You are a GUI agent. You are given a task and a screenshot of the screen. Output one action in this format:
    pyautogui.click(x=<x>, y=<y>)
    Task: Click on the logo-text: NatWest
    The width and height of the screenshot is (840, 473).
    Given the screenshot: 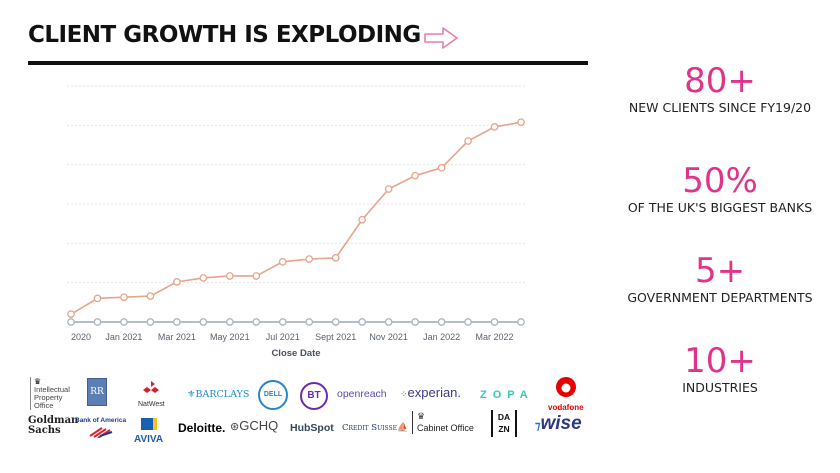 What is the action you would take?
    pyautogui.click(x=151, y=404)
    